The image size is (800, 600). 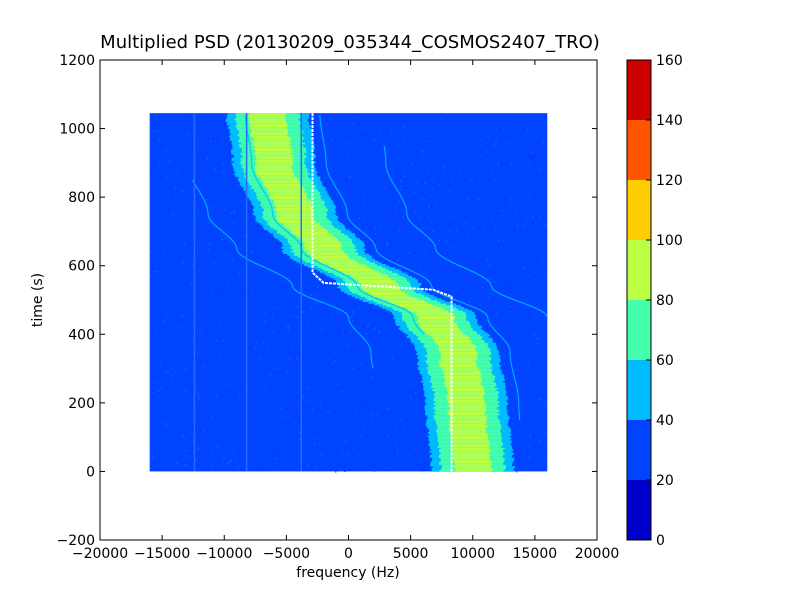 What do you see at coordinates (420, 267) in the screenshot?
I see `secondary-trace` at bounding box center [420, 267].